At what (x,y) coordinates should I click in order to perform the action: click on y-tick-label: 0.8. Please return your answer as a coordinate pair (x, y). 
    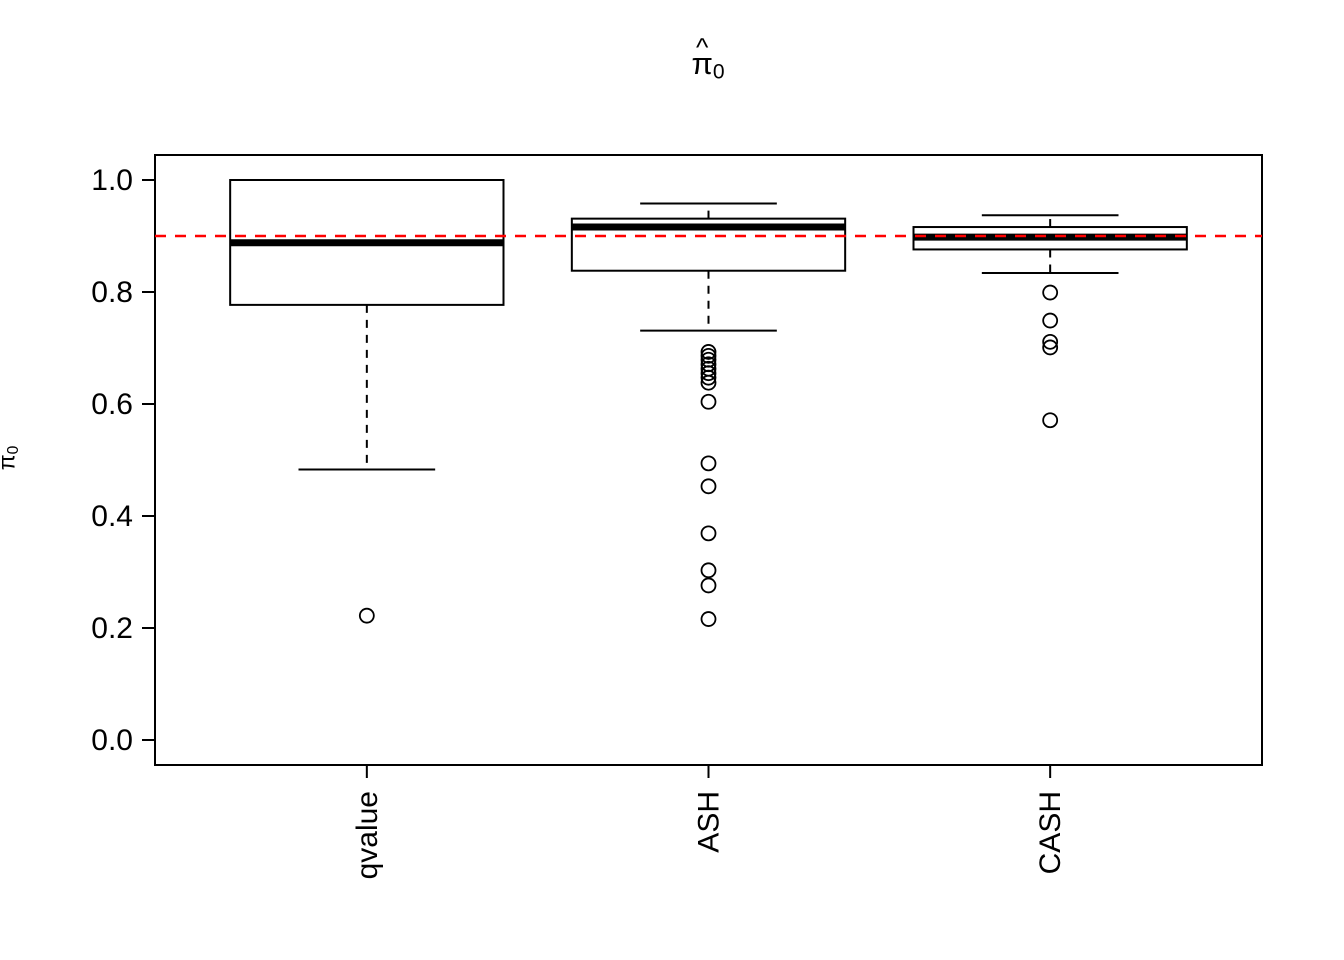
    Looking at the image, I should click on (112, 292).